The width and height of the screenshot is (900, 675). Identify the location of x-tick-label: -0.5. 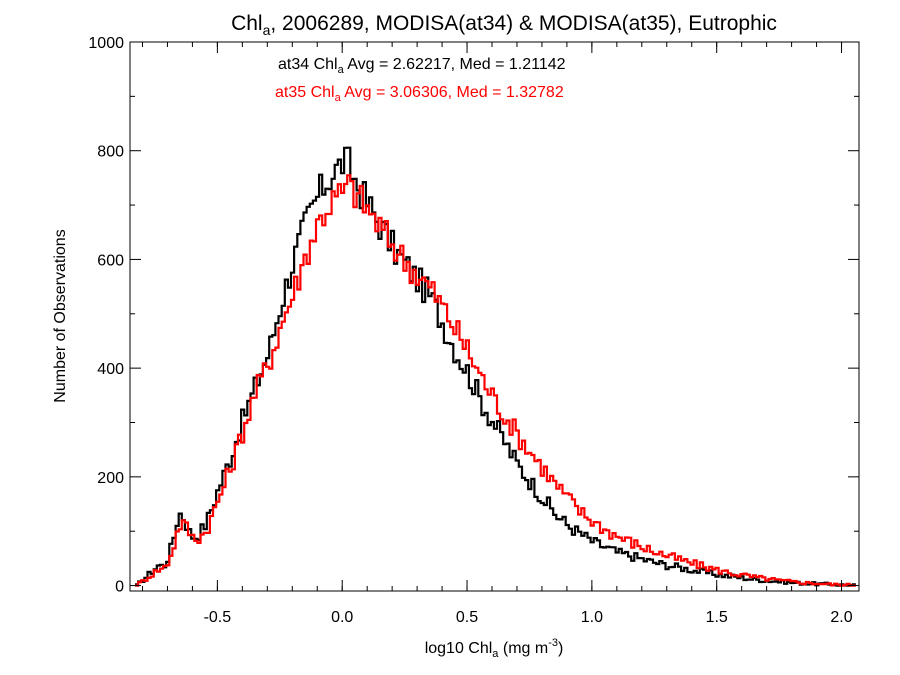
(218, 617).